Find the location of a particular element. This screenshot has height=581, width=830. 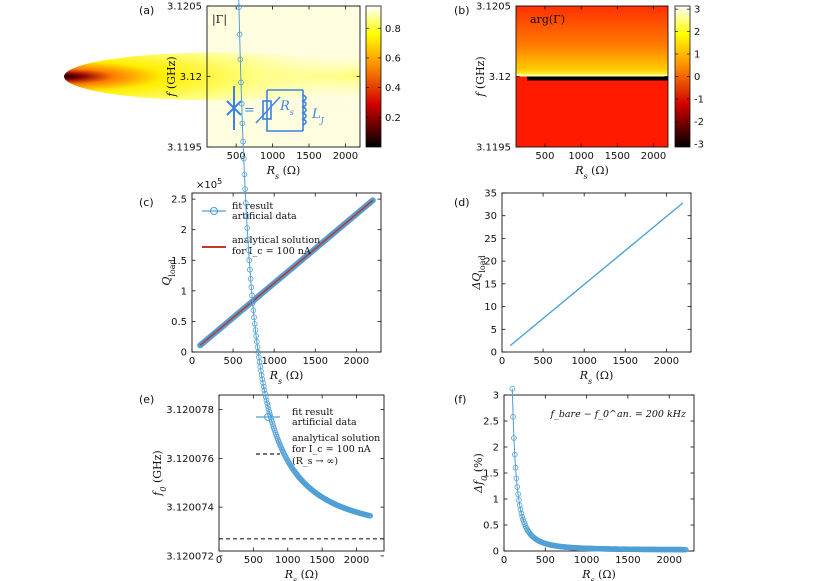

inductor-symbol is located at coordinates (304, 110).